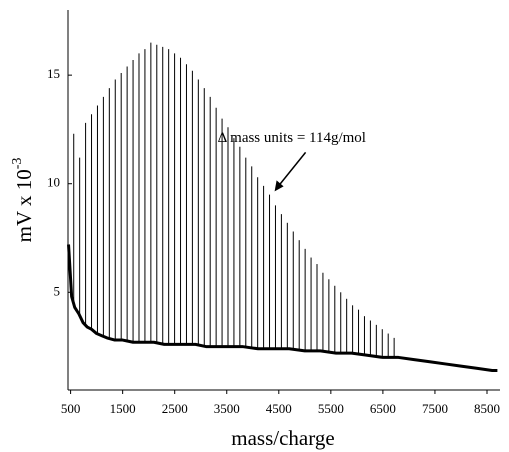 The image size is (509, 452). Describe the element at coordinates (17, 164) in the screenshot. I see `y-label-exponent: -3` at that location.